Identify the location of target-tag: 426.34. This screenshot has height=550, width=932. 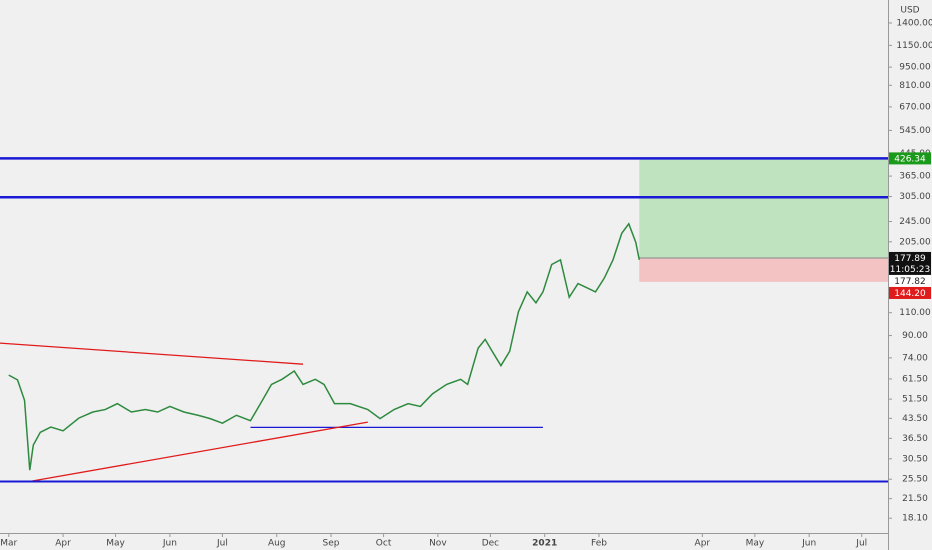
(910, 159).